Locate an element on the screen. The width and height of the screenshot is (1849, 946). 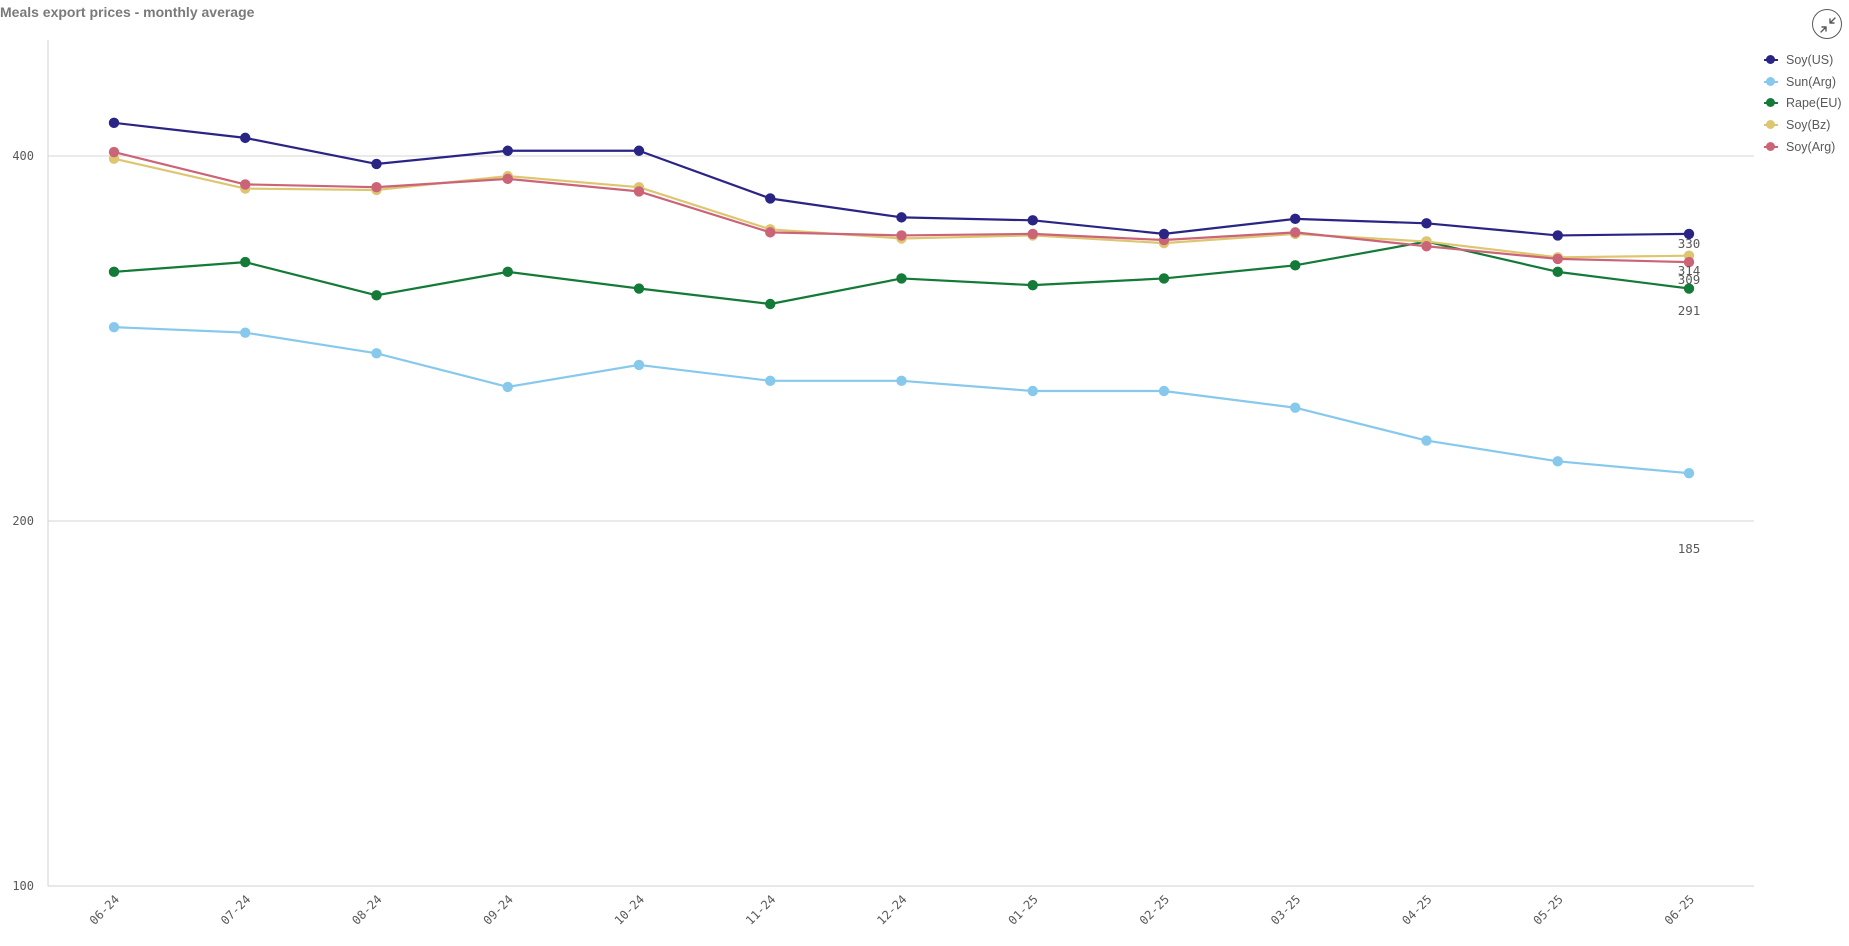
legend-label: Soy(Bz) is located at coordinates (1808, 125).